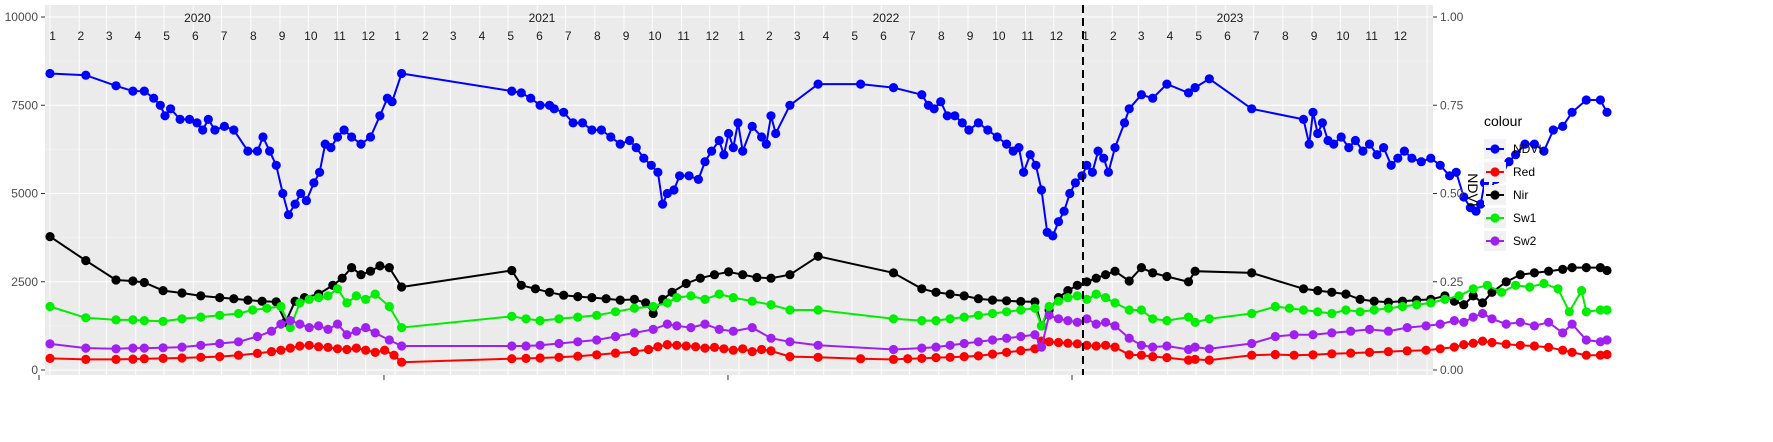  What do you see at coordinates (339, 36) in the screenshot?
I see `month-label: 11` at bounding box center [339, 36].